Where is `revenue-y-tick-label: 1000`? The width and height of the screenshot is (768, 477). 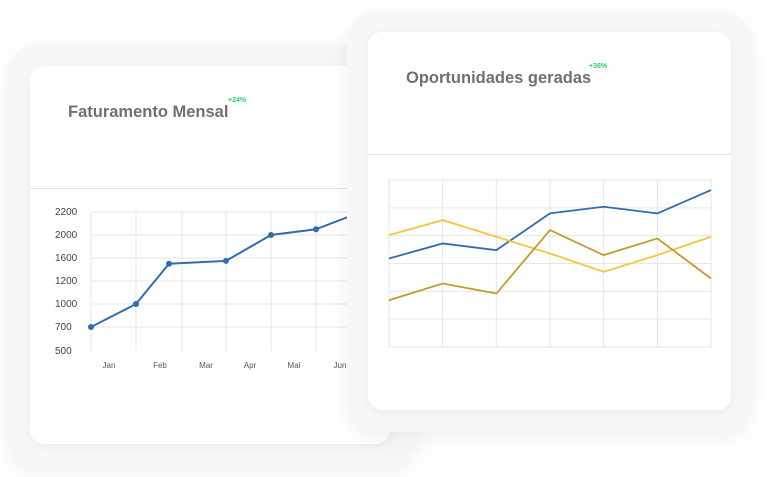 revenue-y-tick-label: 1000 is located at coordinates (66, 304).